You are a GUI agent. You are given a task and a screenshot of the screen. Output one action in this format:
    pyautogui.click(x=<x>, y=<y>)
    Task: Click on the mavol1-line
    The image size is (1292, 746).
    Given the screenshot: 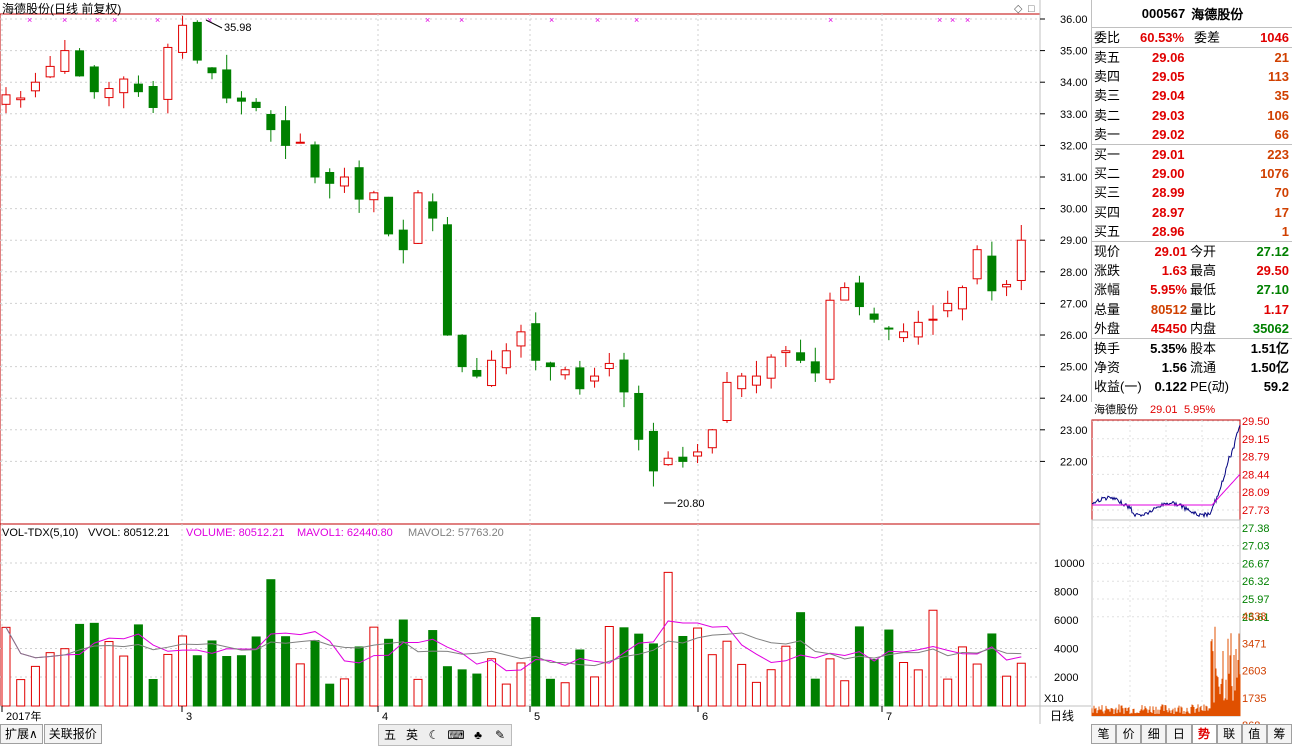 What is the action you would take?
    pyautogui.click(x=513, y=646)
    